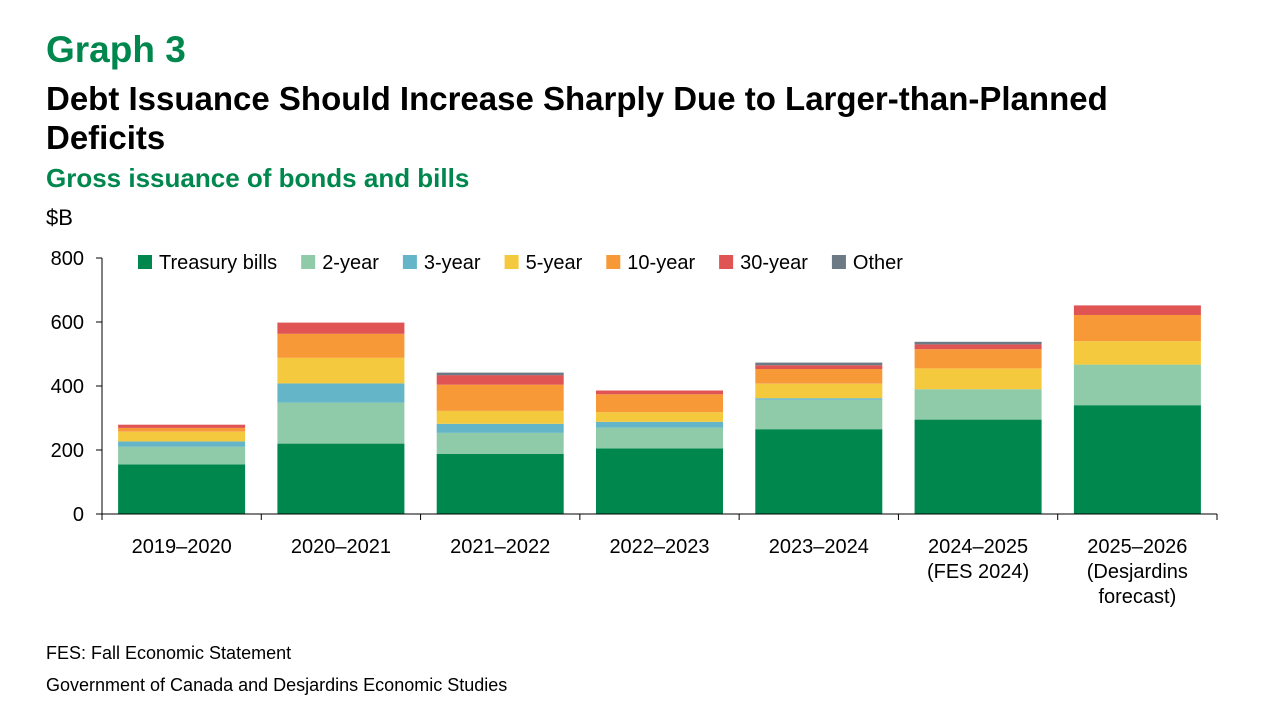 The height and width of the screenshot is (720, 1280). I want to click on x-category-label: 2021–2022, so click(500, 547).